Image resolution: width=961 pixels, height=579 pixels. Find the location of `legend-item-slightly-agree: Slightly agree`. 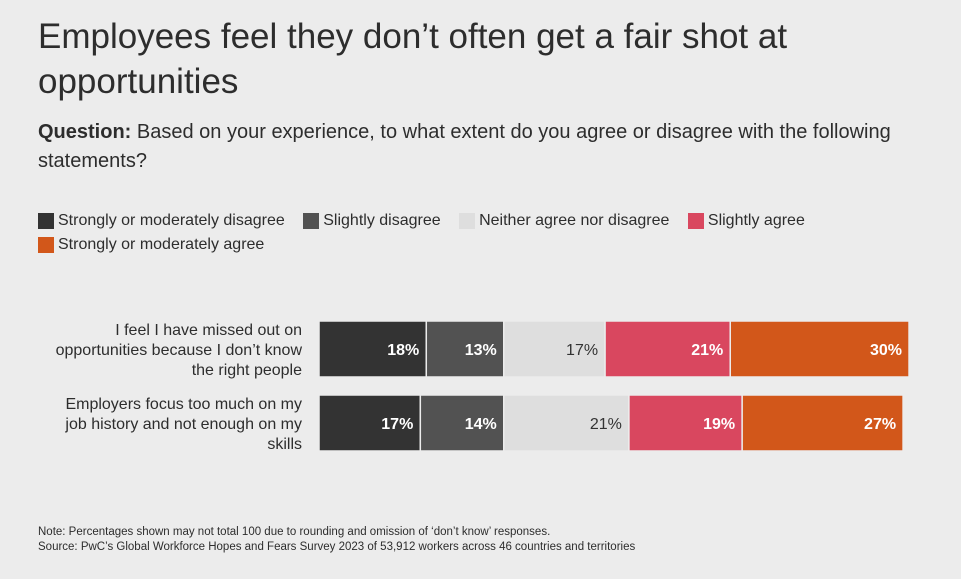

legend-item-slightly-agree: Slightly agree is located at coordinates (746, 221).